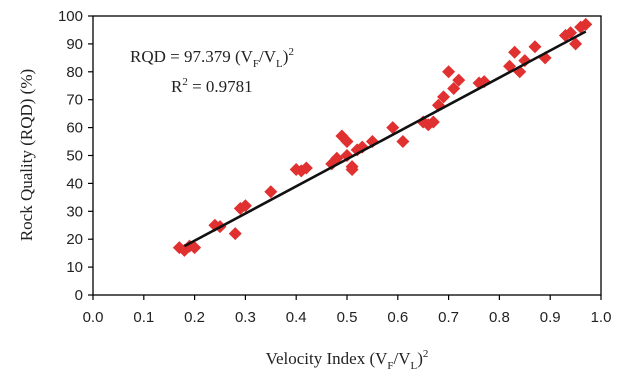  Describe the element at coordinates (448, 317) in the screenshot. I see `x-tick-label: 0.7` at that location.